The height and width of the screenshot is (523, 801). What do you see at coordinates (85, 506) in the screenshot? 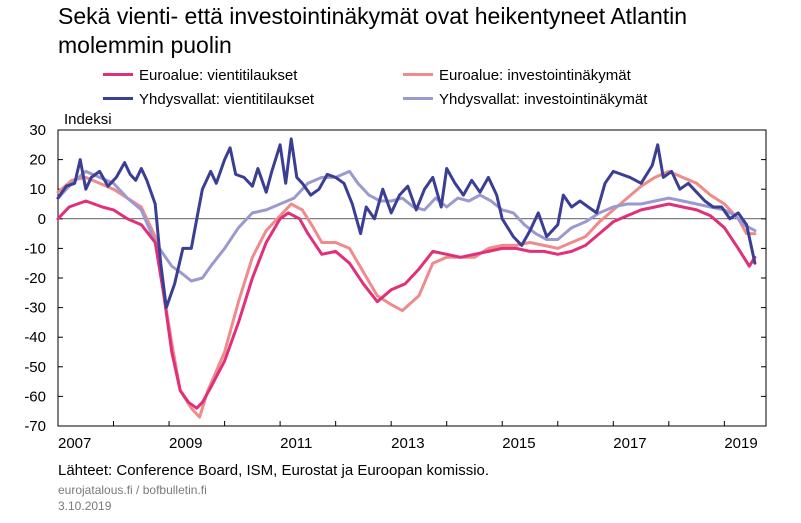
I see `date-note: 3.10.2019` at bounding box center [85, 506].